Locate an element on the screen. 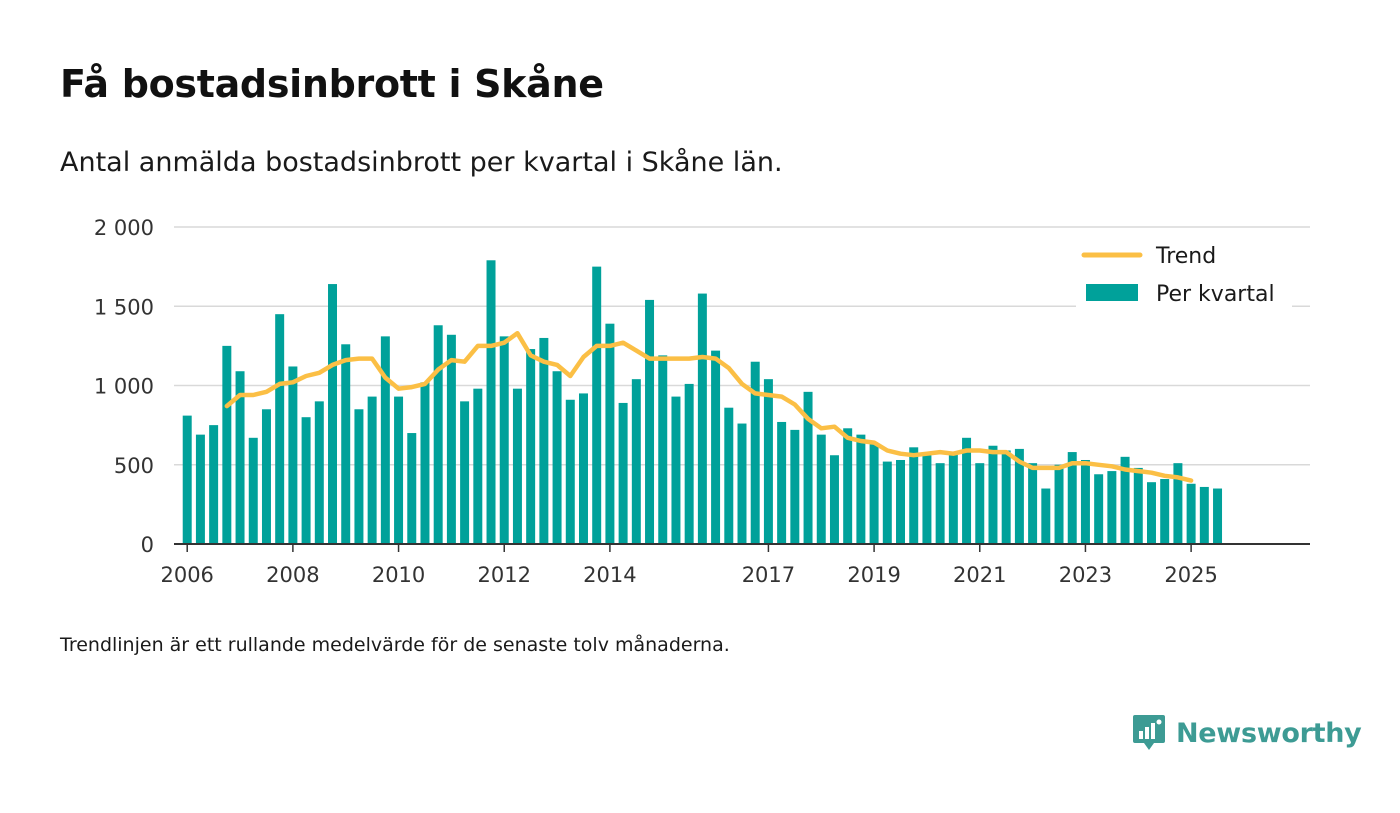  x-tick-label: 2021 is located at coordinates (979, 575).